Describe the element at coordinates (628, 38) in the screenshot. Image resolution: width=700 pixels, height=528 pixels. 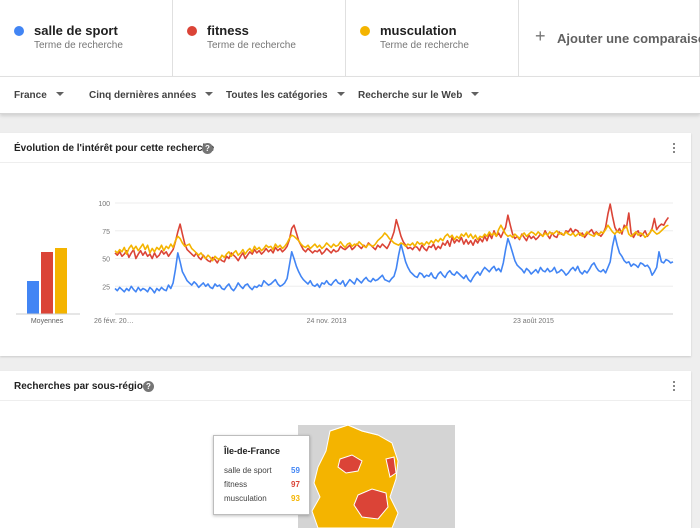
I see `add-comparison-label: Ajouter une comparaison` at that location.